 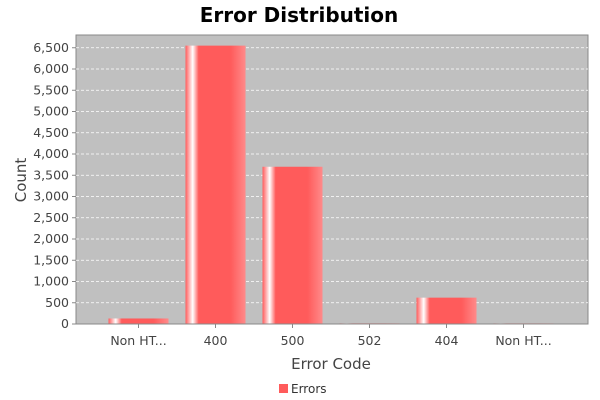 What do you see at coordinates (51, 132) in the screenshot?
I see `y-tick-label: 4,500` at bounding box center [51, 132].